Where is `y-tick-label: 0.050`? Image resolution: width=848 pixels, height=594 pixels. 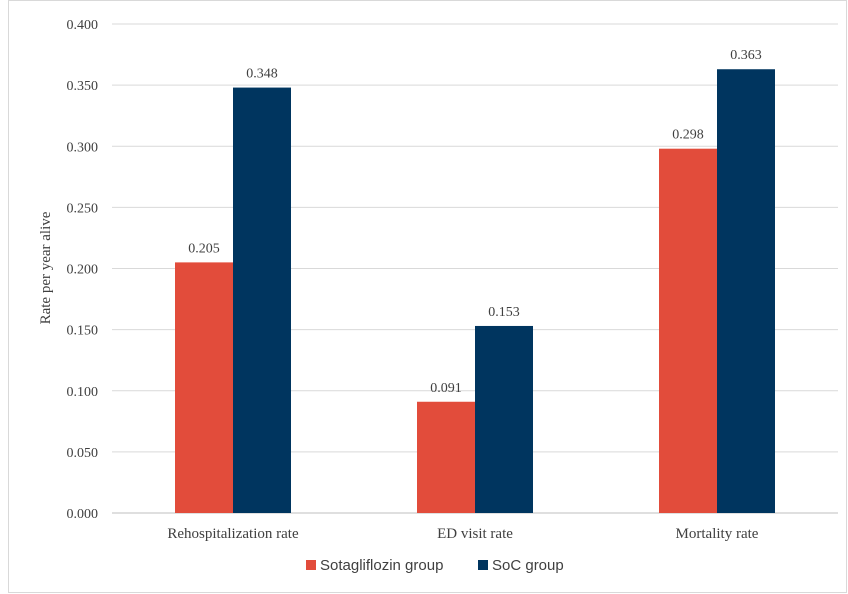
y-tick-label: 0.050 is located at coordinates (83, 453).